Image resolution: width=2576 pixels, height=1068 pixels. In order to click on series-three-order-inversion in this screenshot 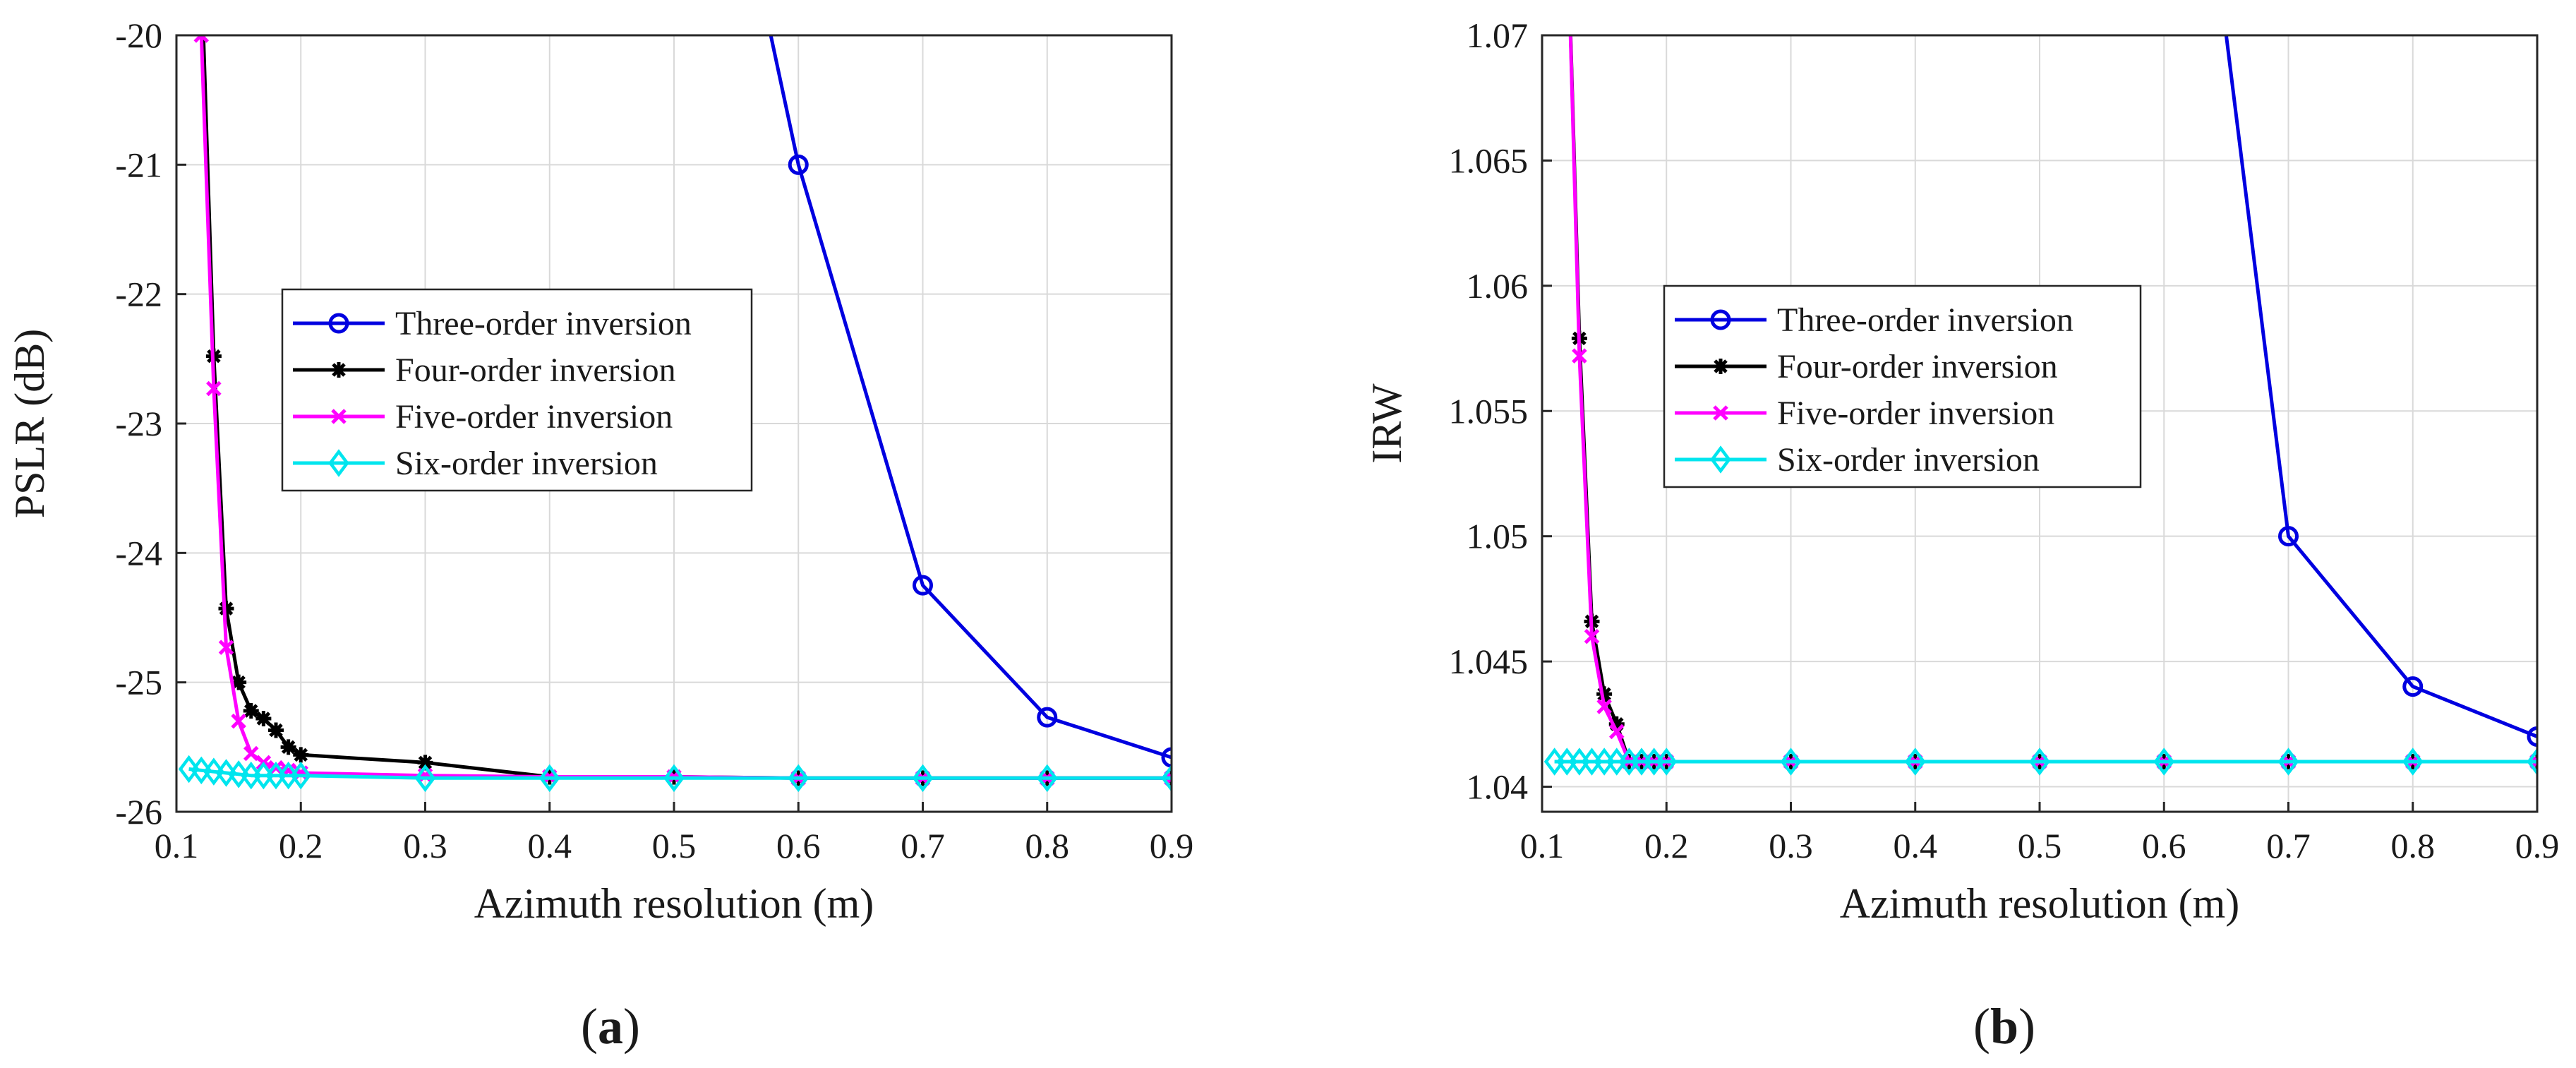, I will do `click(2380, 391)`.